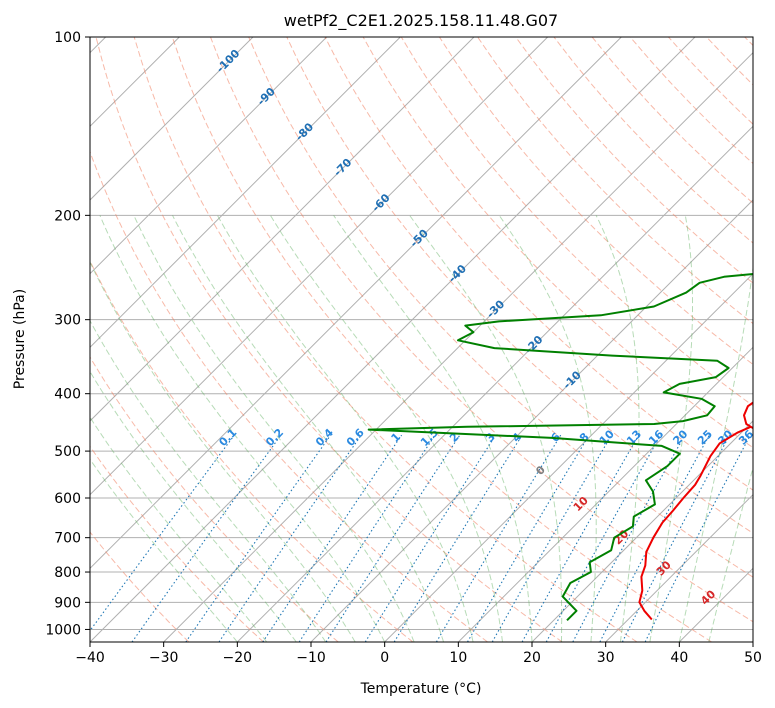 This screenshot has height=708, width=775. Describe the element at coordinates (421, 689) in the screenshot. I see `x-axis-label: Temperature (°C)` at that location.